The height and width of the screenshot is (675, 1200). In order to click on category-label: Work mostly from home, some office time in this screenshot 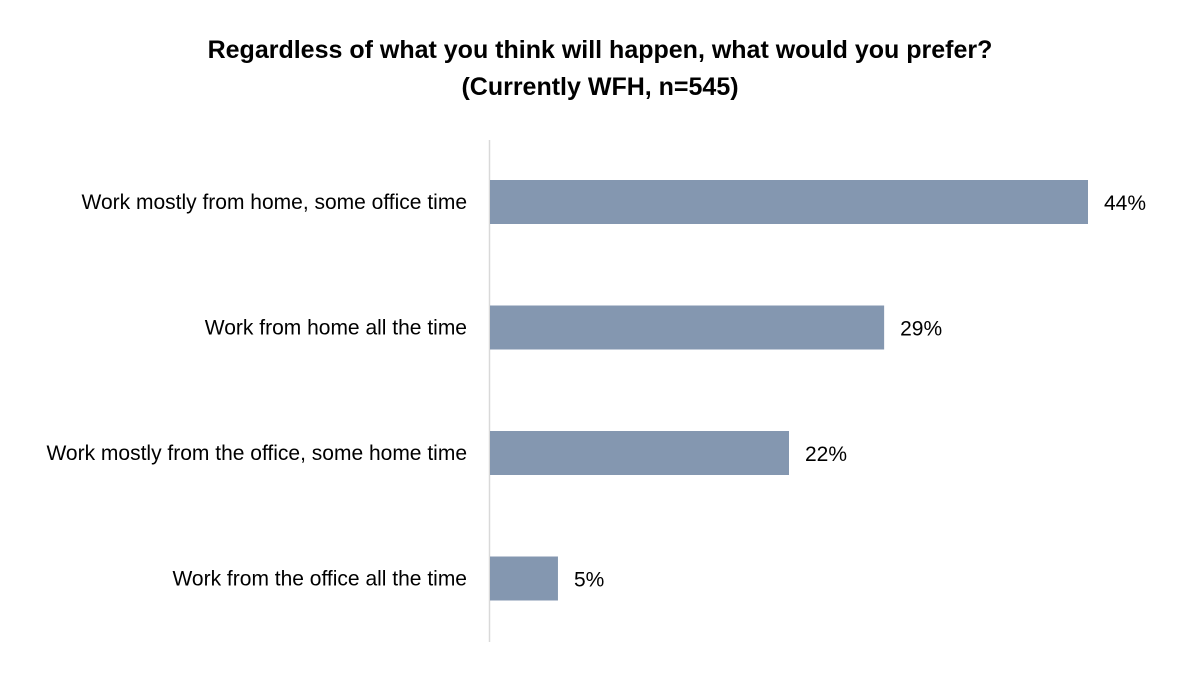, I will do `click(275, 202)`.